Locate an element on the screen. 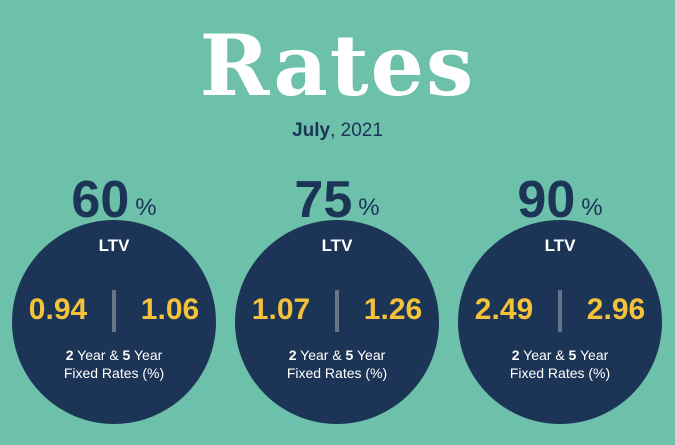 Image resolution: width=675 pixels, height=445 pixels. ltv-value: 90 is located at coordinates (546, 200).